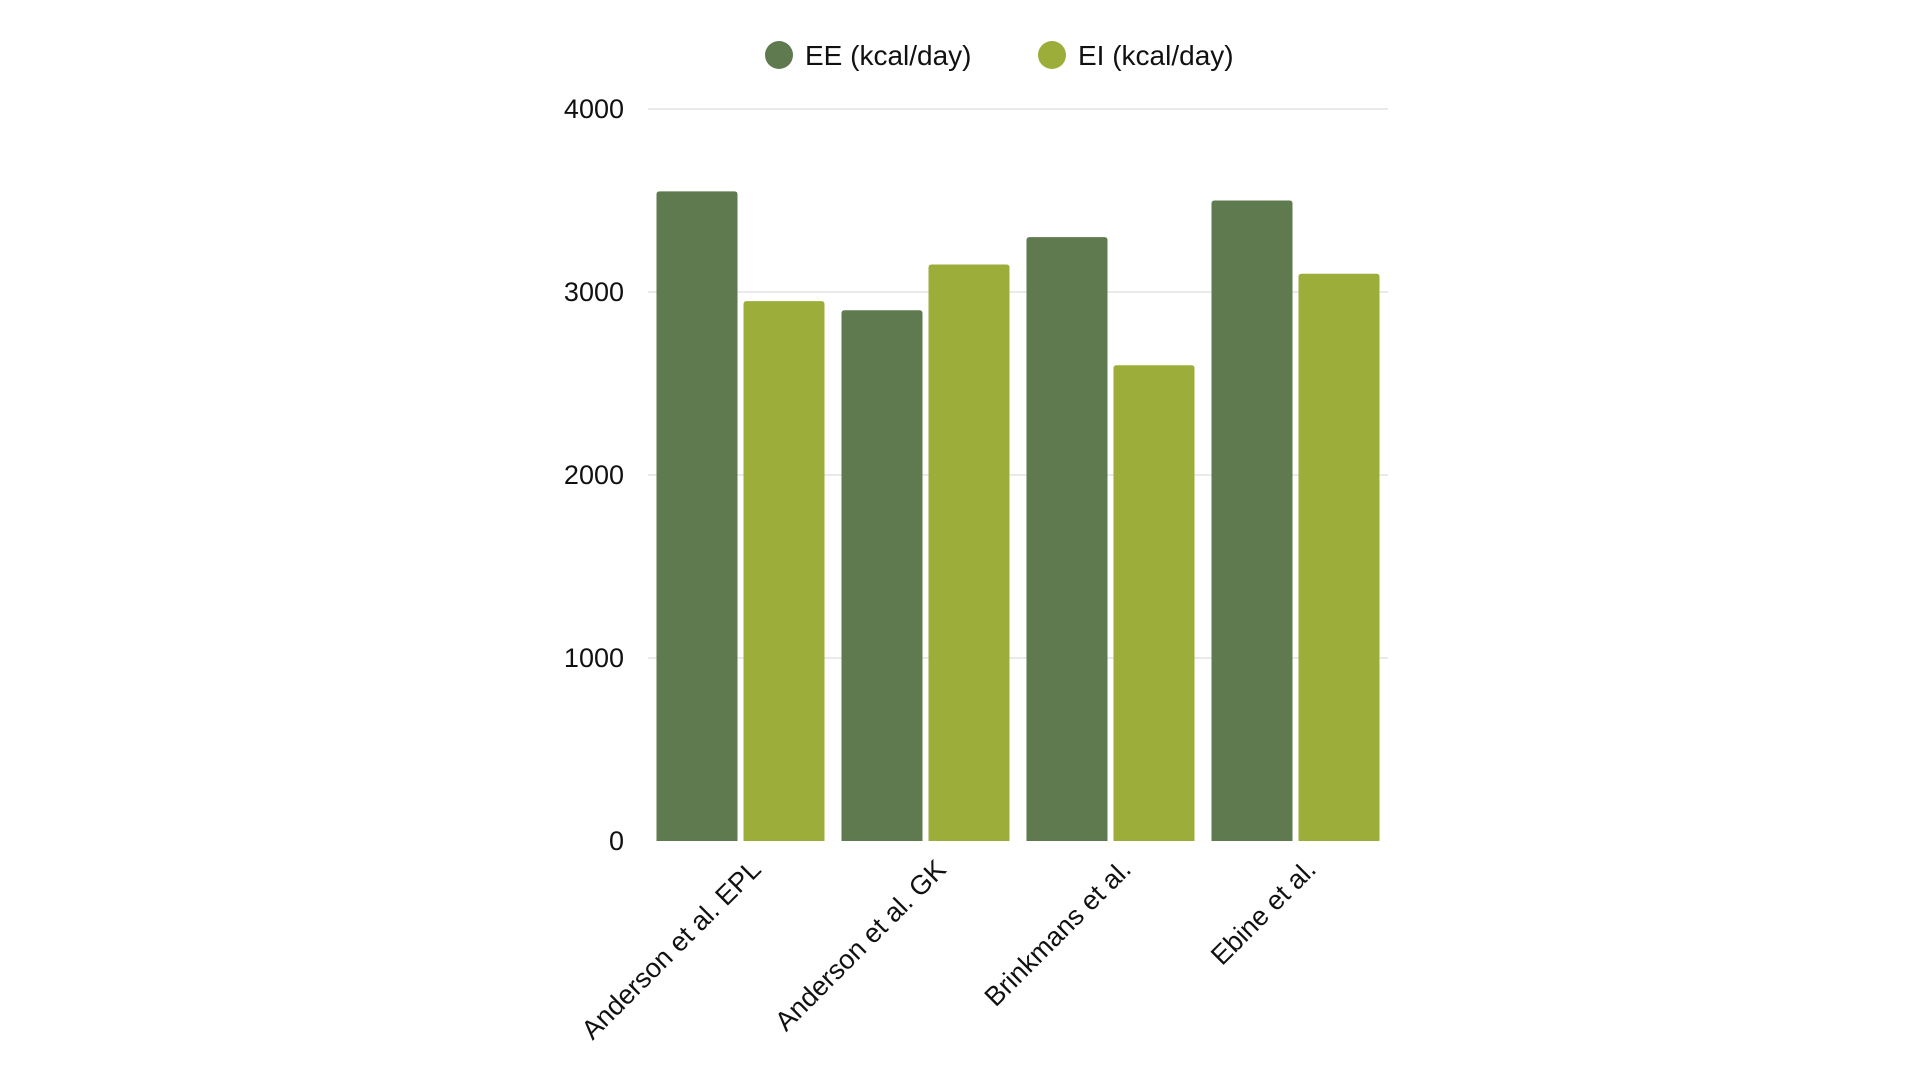 Image resolution: width=1920 pixels, height=1080 pixels. What do you see at coordinates (671, 949) in the screenshot?
I see `x-tick-label: Anderson et al. EPL` at bounding box center [671, 949].